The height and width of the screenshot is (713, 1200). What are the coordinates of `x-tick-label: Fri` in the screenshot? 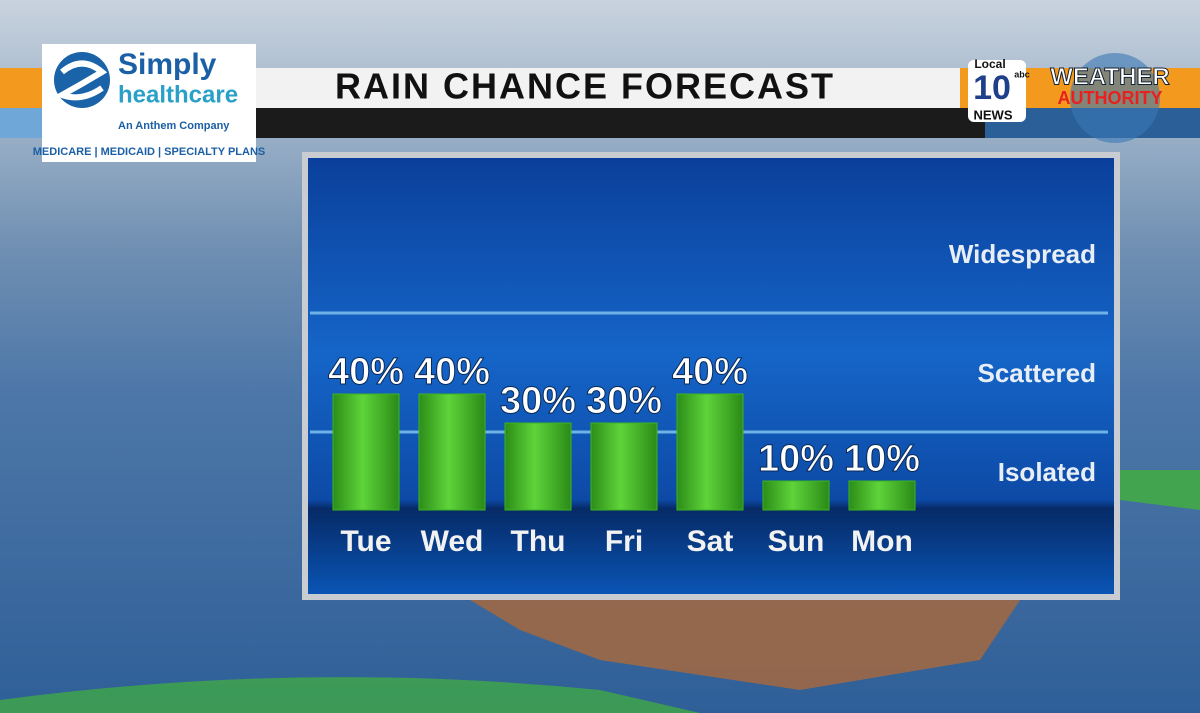 It's located at (624, 541).